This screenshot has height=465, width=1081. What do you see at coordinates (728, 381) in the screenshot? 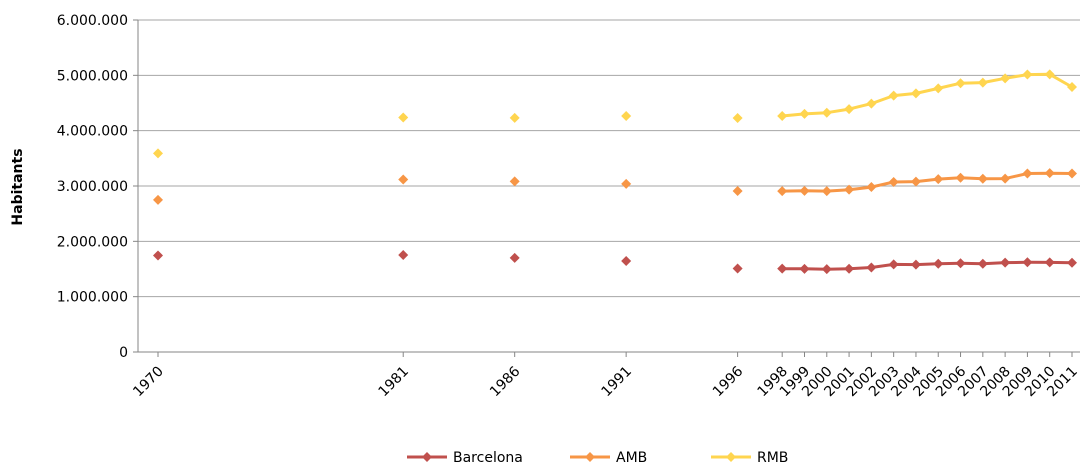
I see `x-tick-label: 1996` at bounding box center [728, 381].